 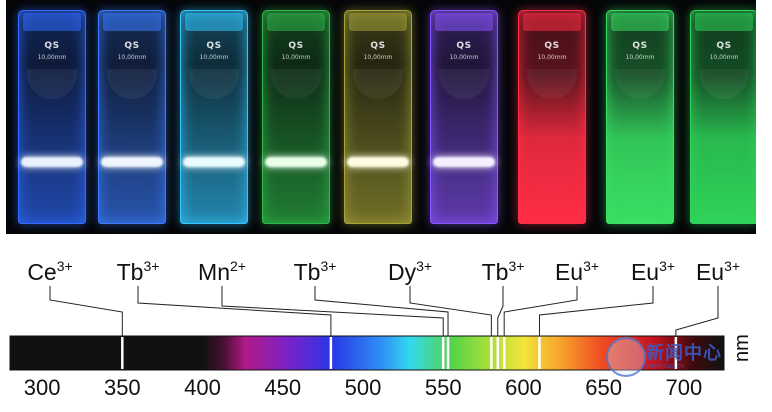 What do you see at coordinates (122, 387) in the screenshot?
I see `axis-tick-label: 350` at bounding box center [122, 387].